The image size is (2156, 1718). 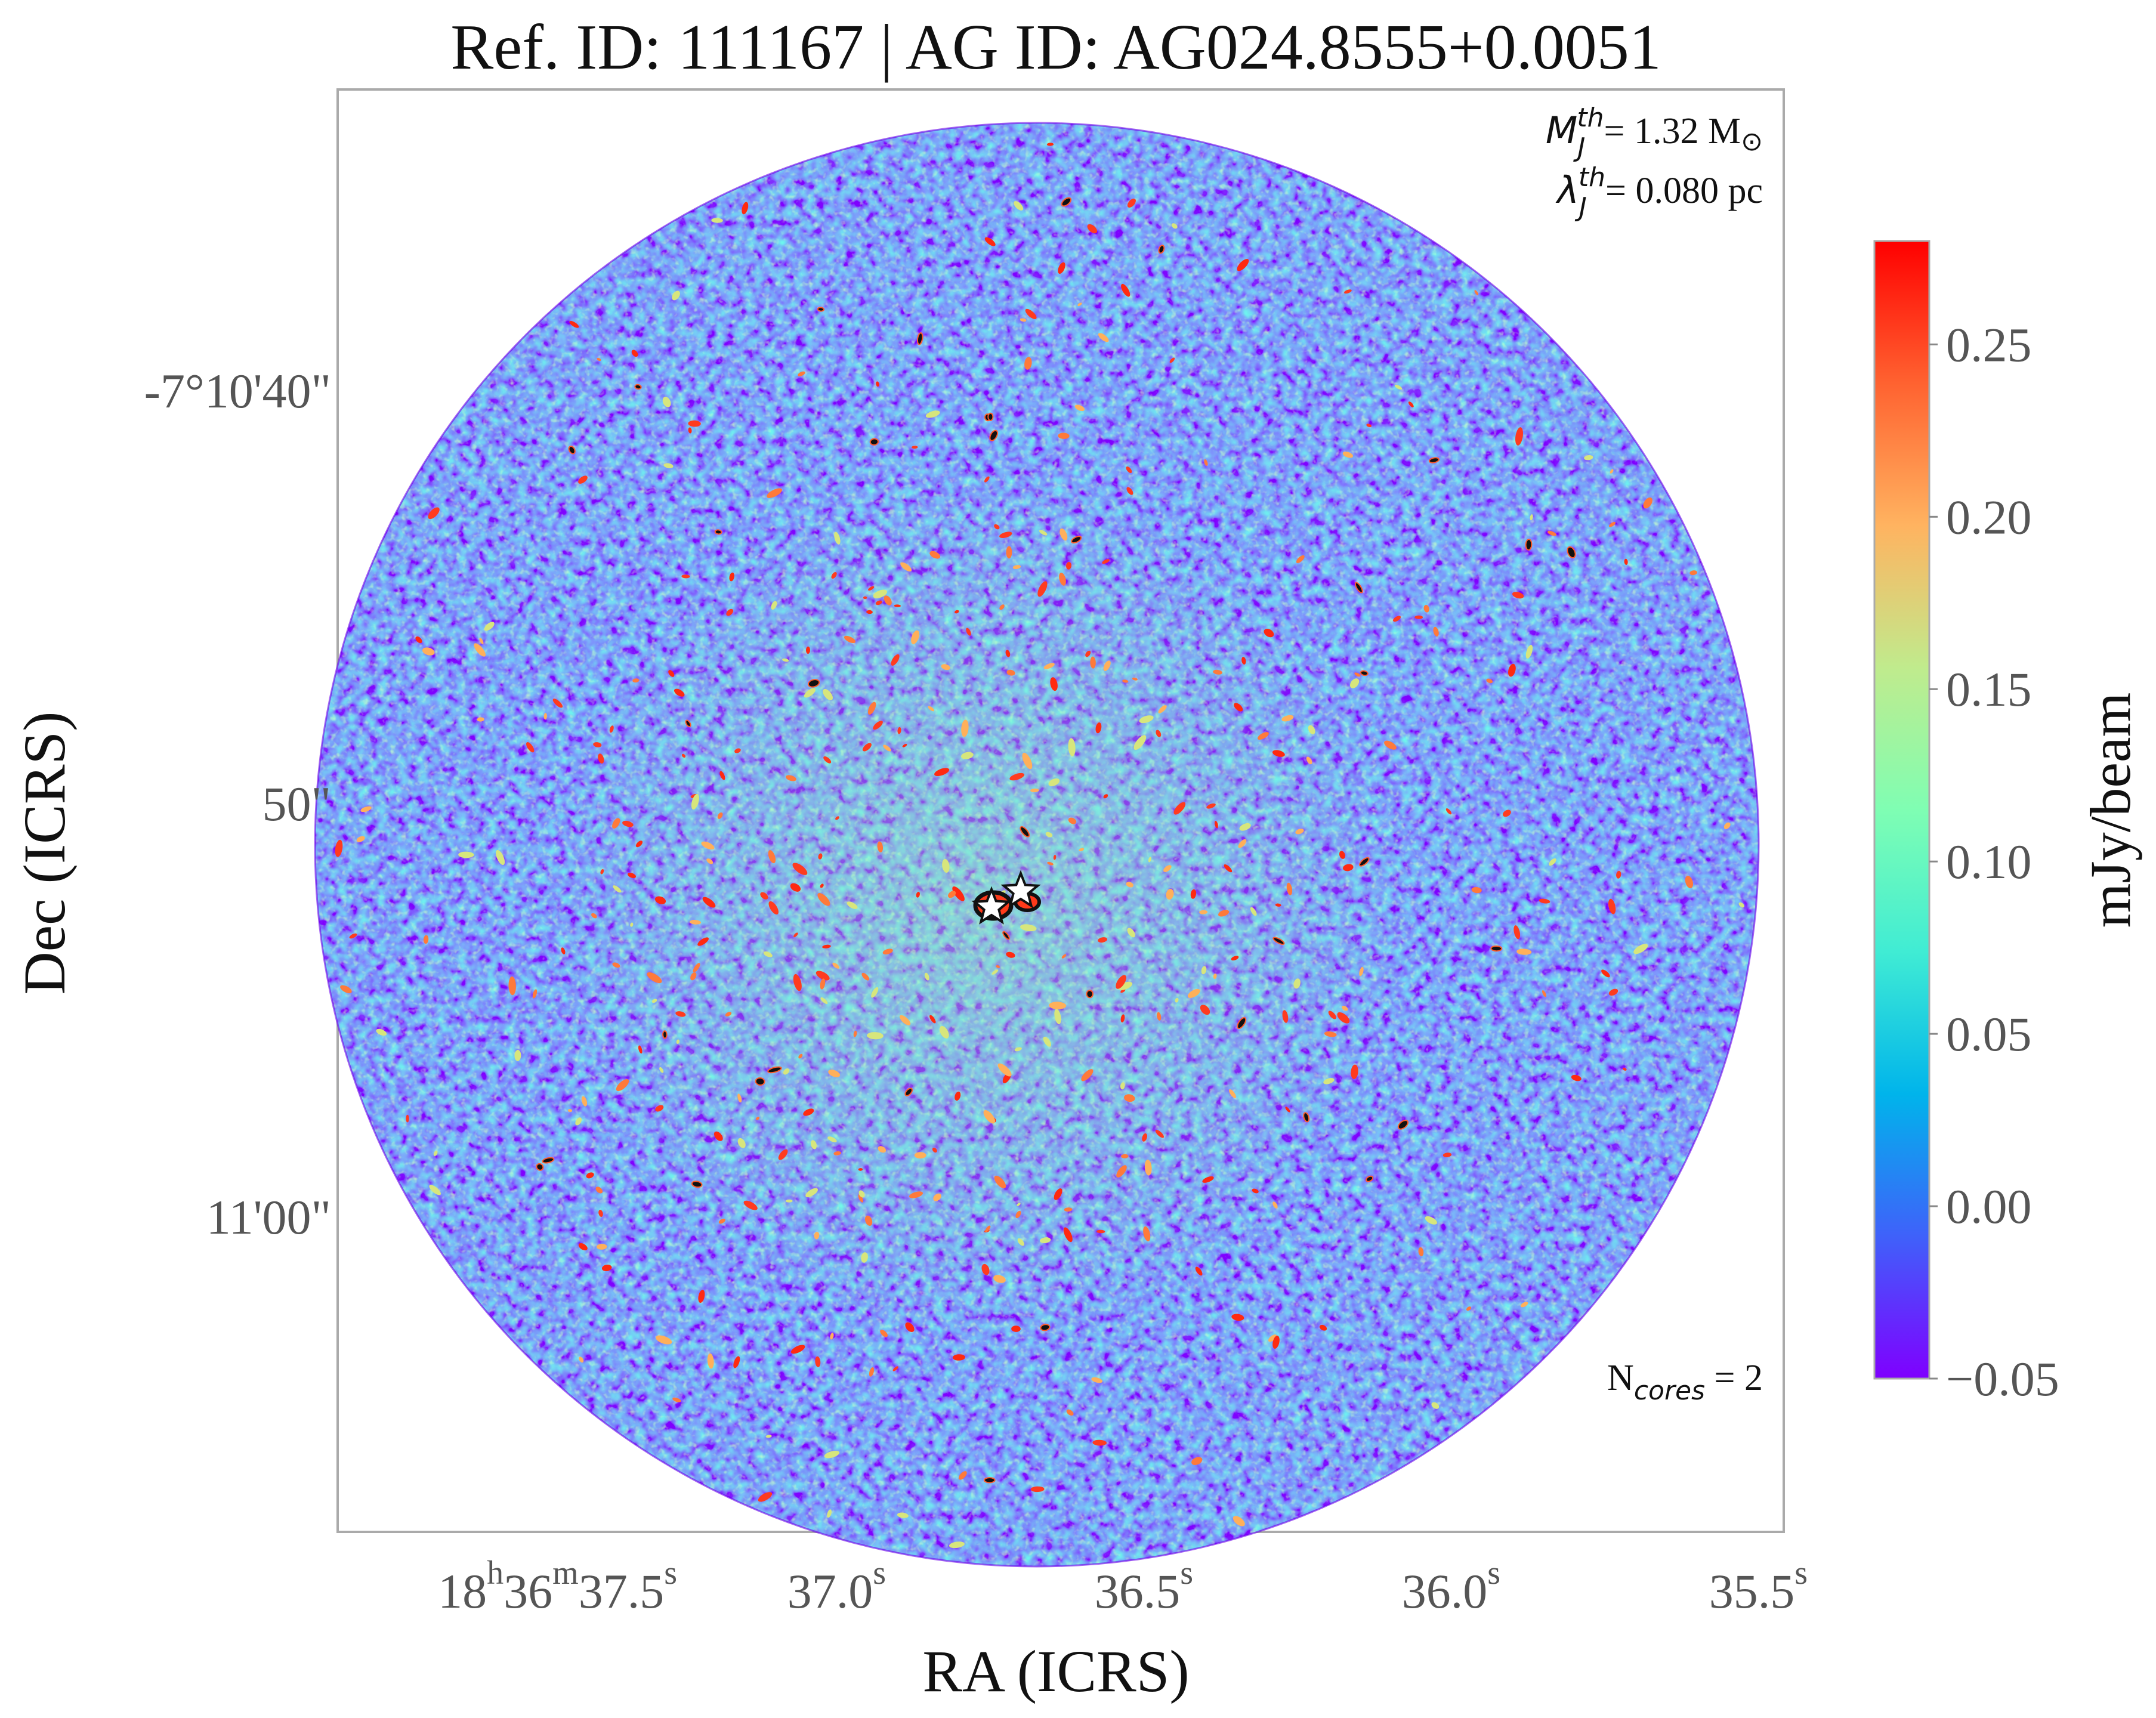 I want to click on ncores-annotation: Ncores = 2, so click(x=1685, y=1382).